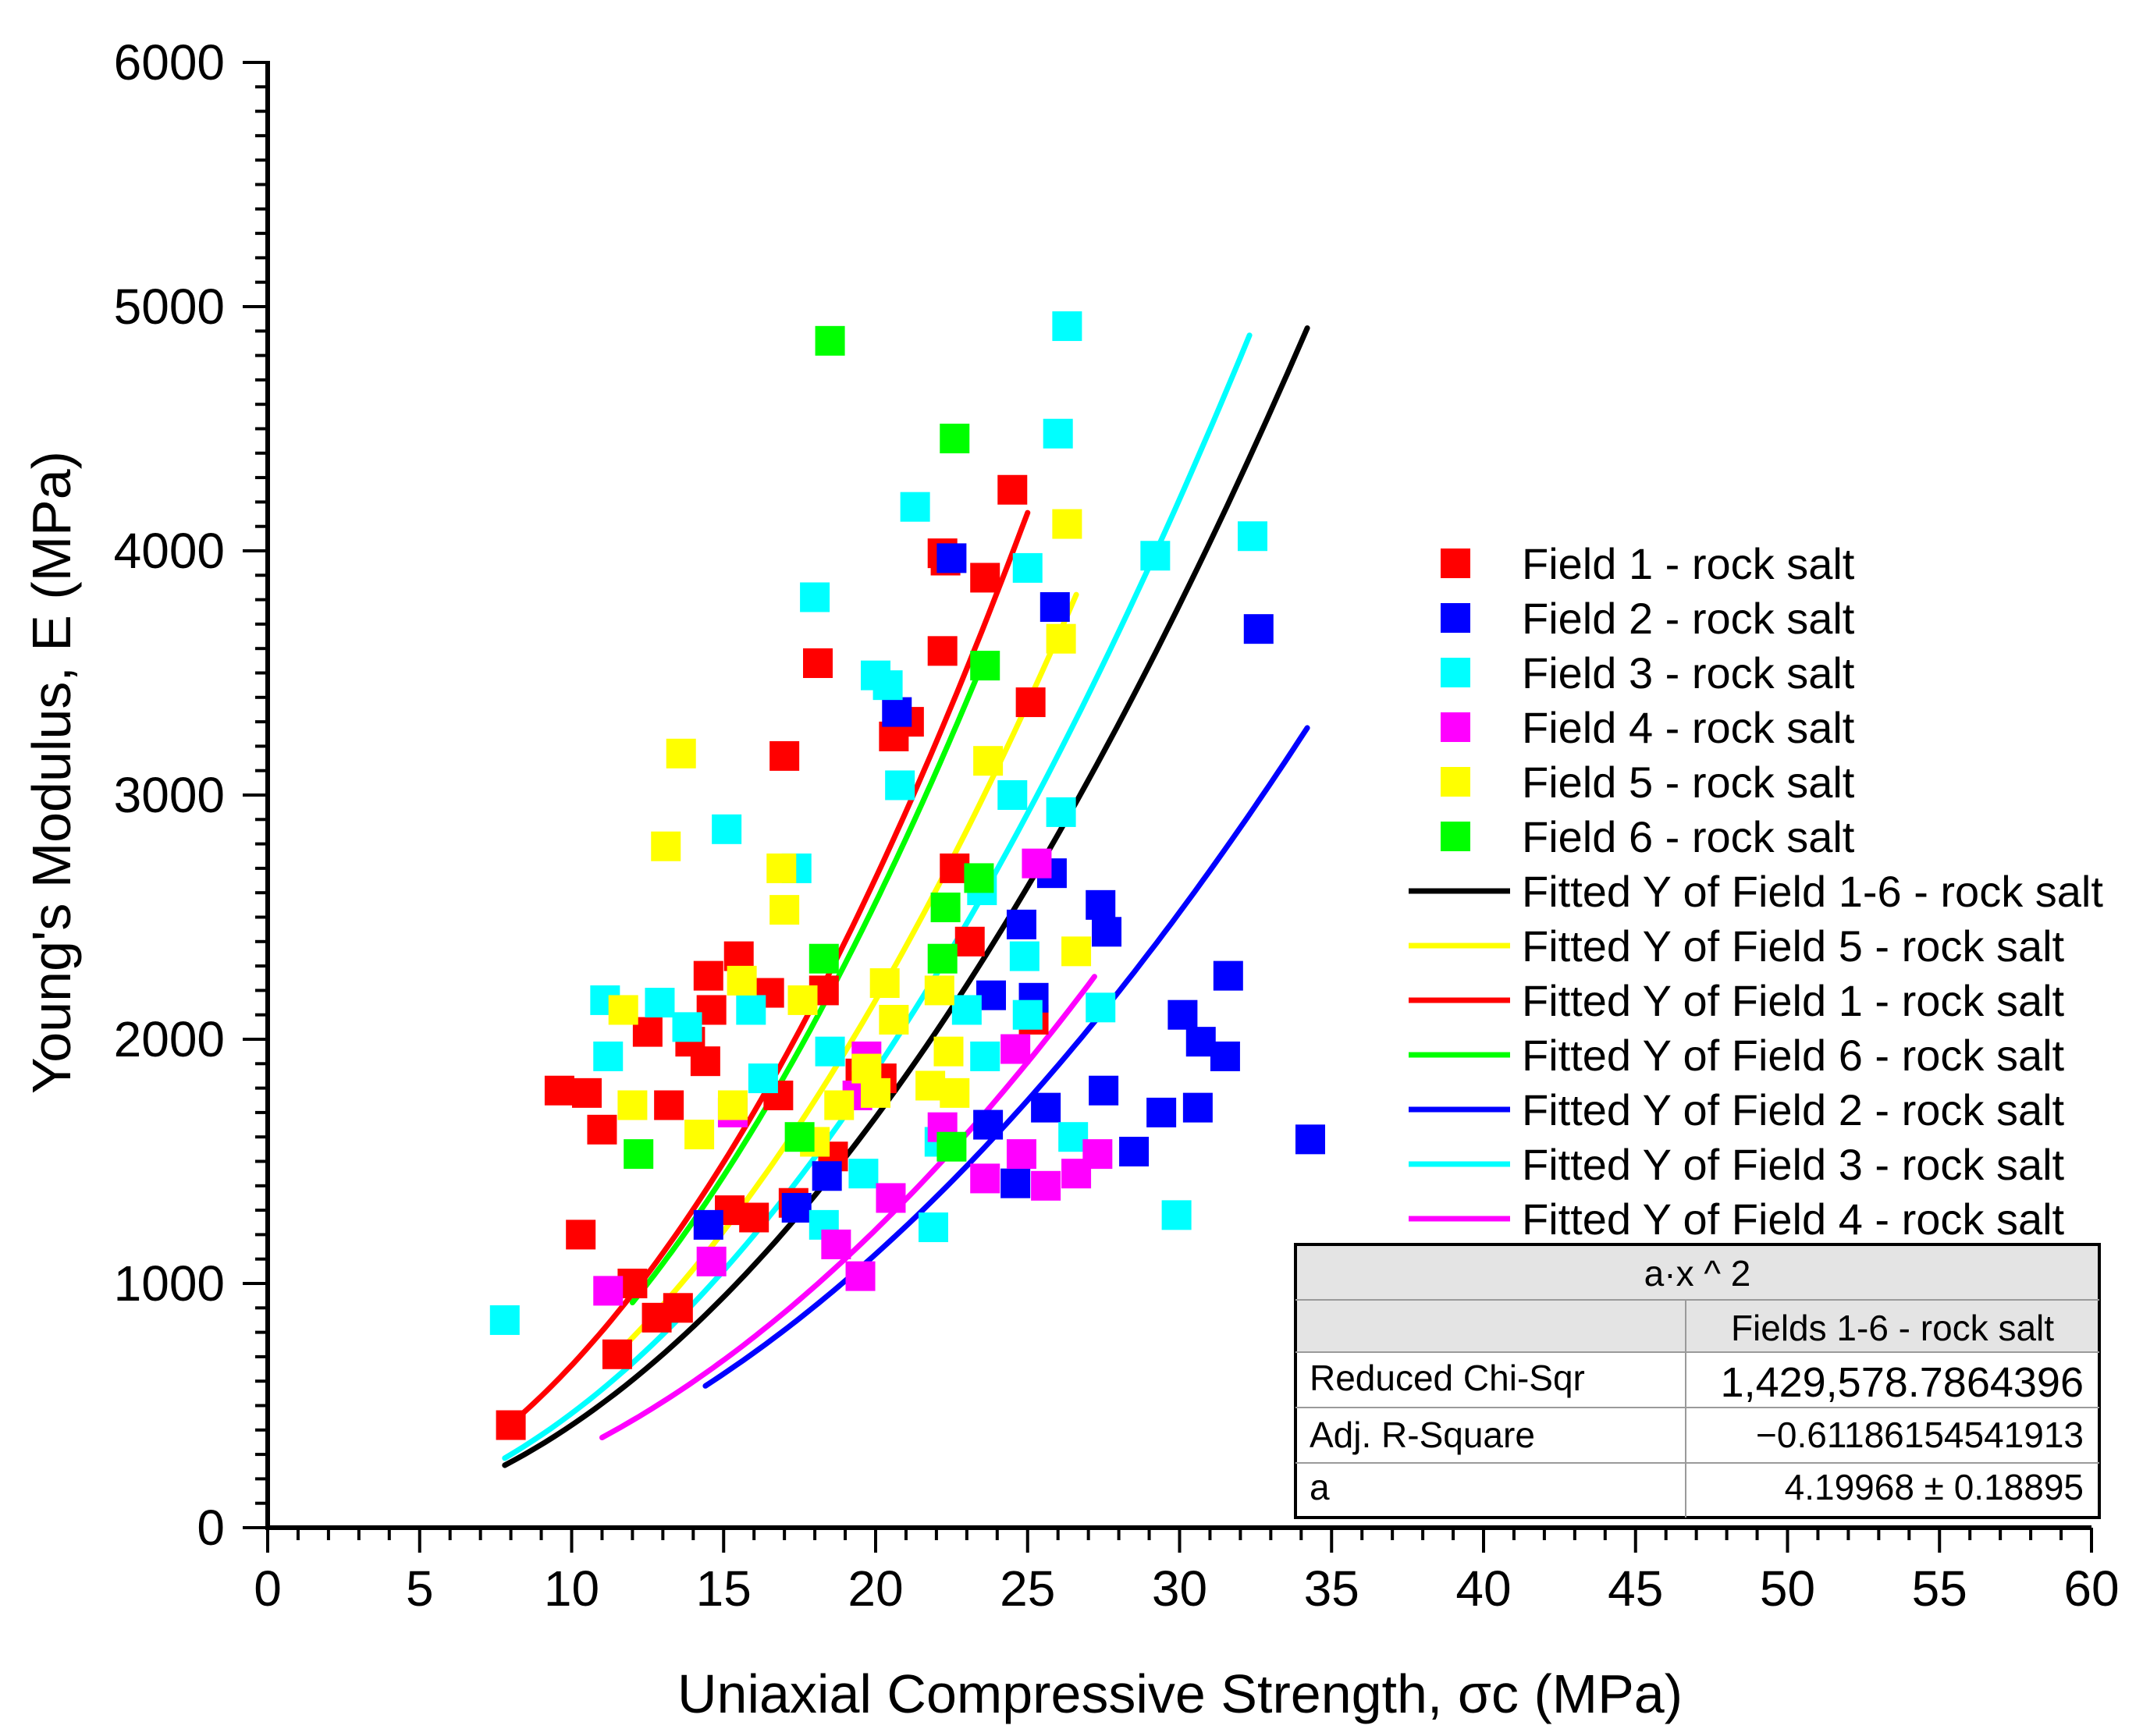  I want to click on fit-table-row-label: Adj. R-Square, so click(1423, 1435).